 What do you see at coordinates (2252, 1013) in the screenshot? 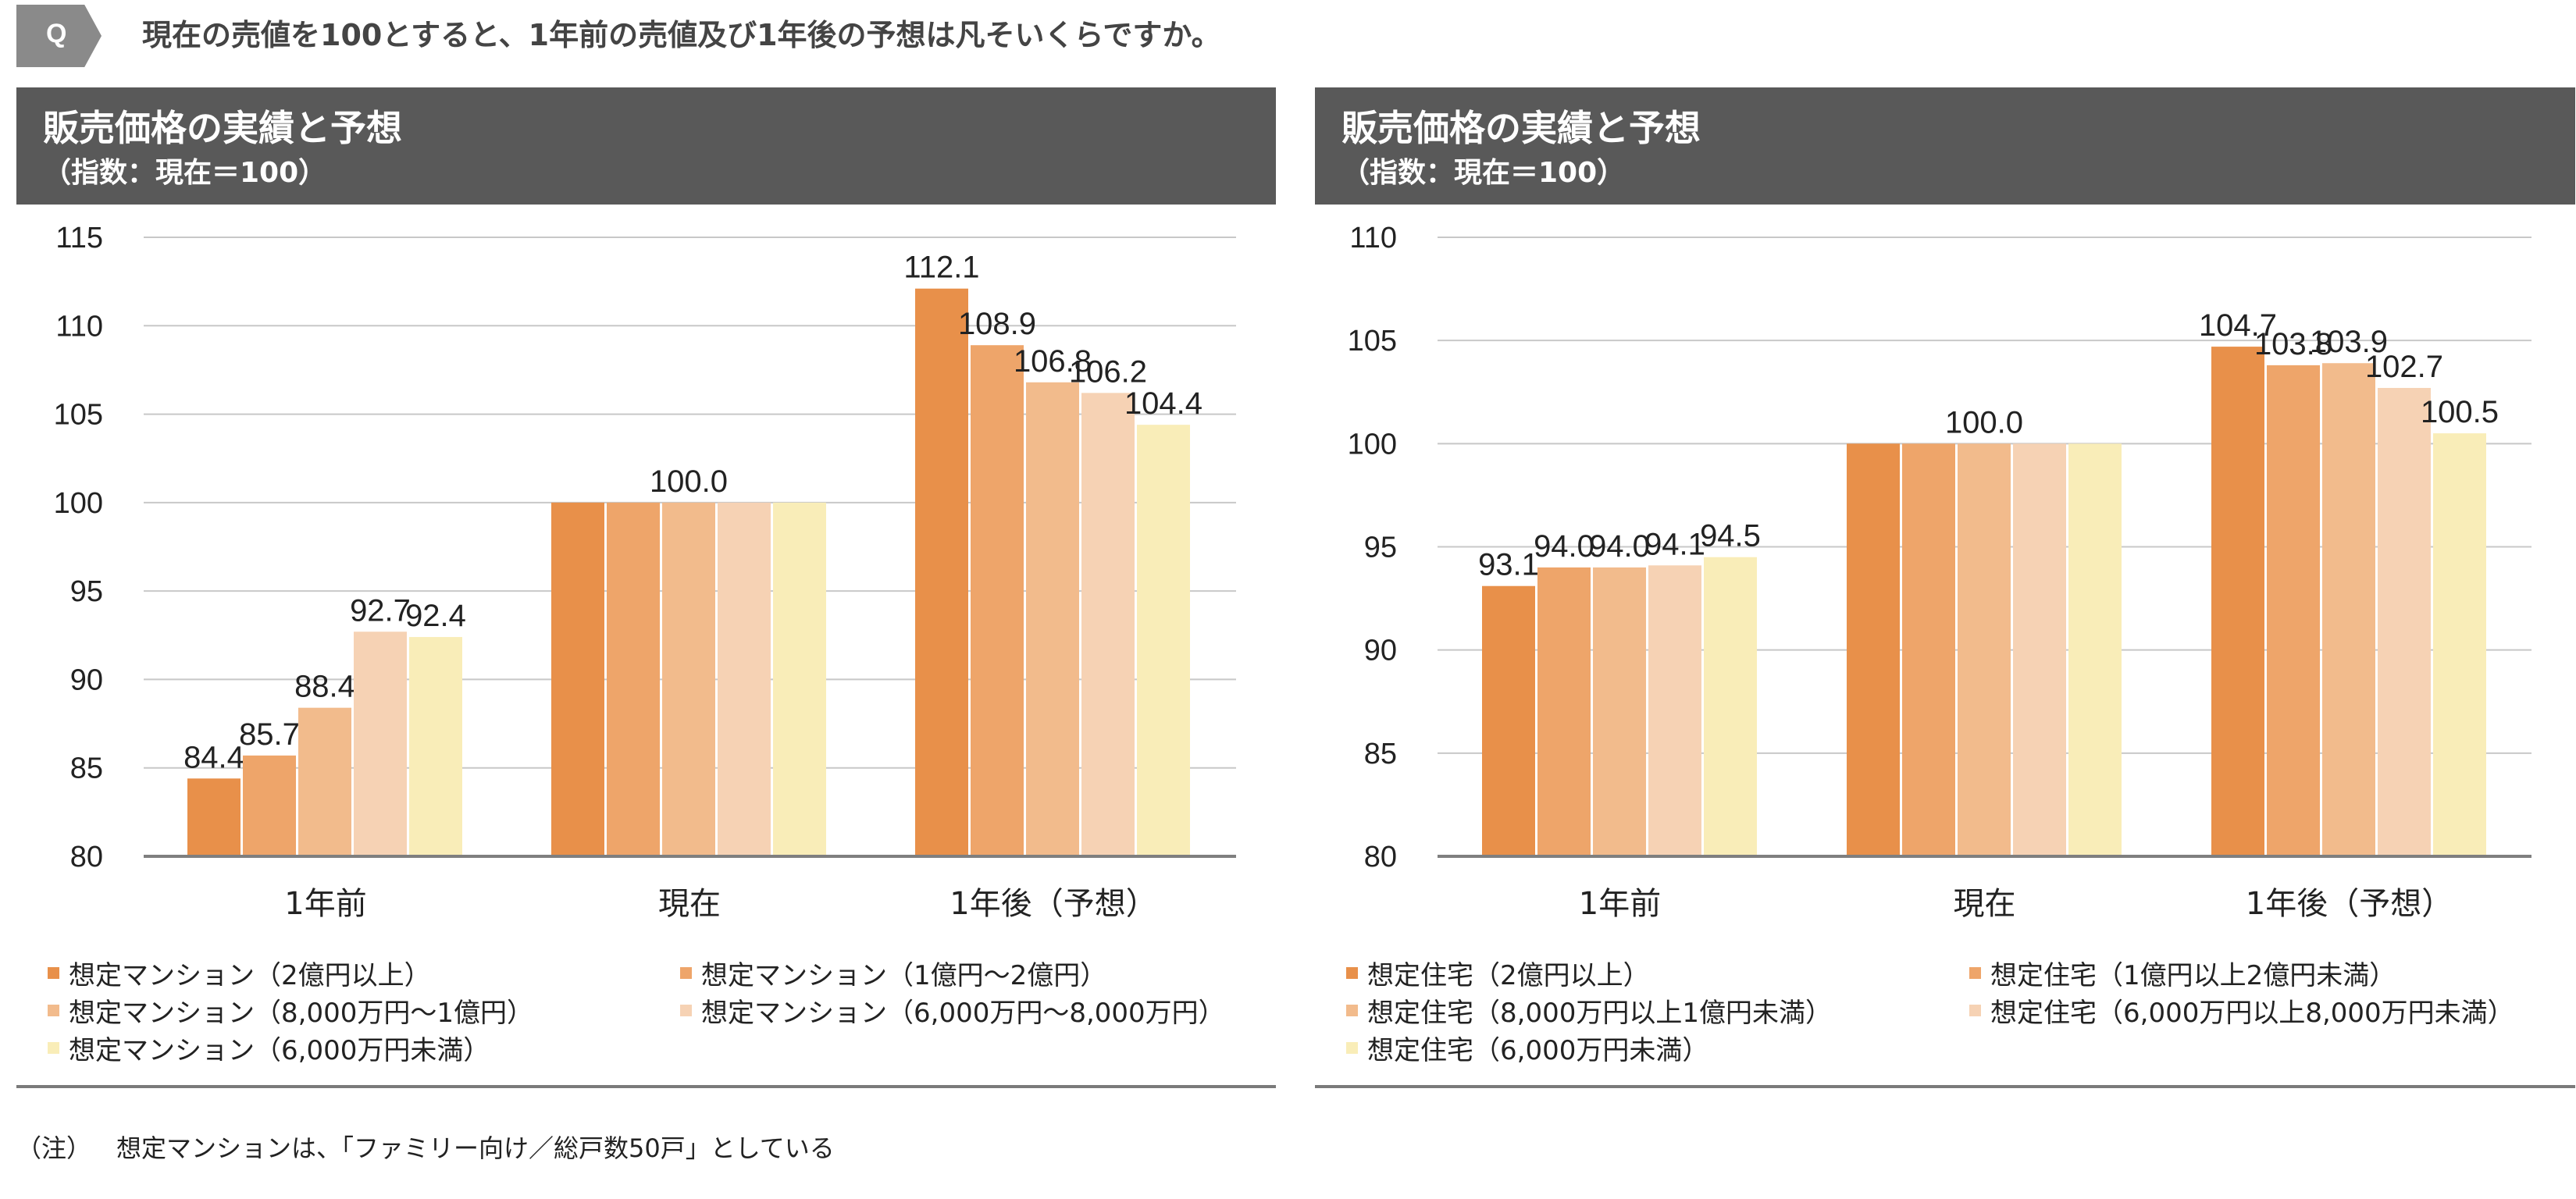
I see `legend-label: 想定住宅（6,000万円以上8,000万円未満）` at bounding box center [2252, 1013].